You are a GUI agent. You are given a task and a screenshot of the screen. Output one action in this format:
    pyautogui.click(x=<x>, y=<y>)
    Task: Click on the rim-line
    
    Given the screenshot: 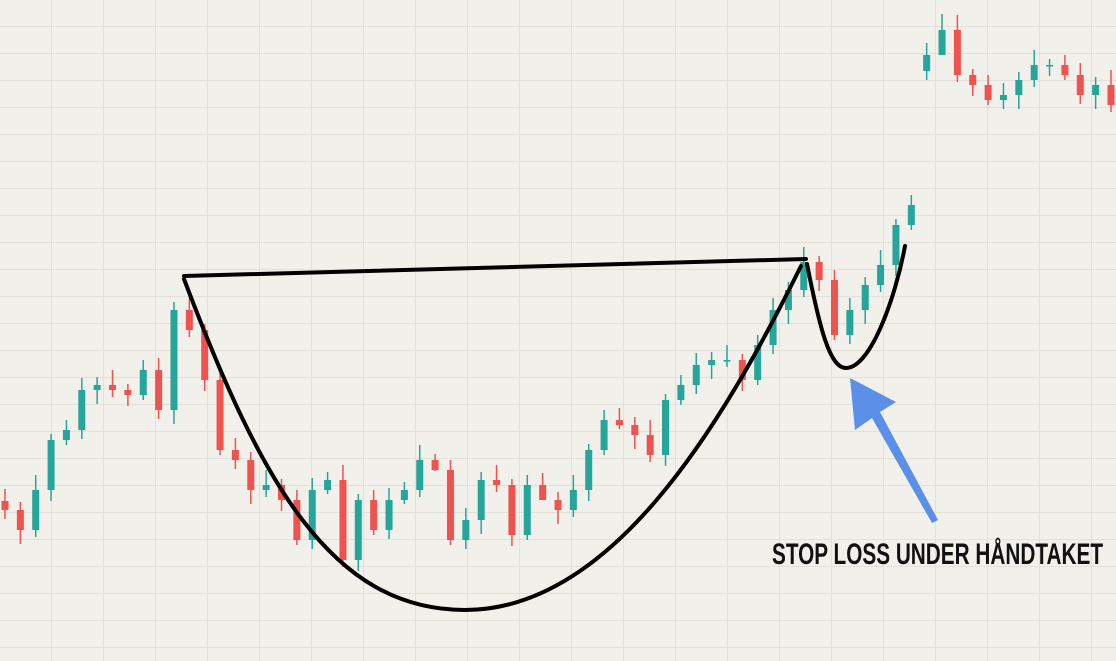 What is the action you would take?
    pyautogui.click(x=495, y=267)
    